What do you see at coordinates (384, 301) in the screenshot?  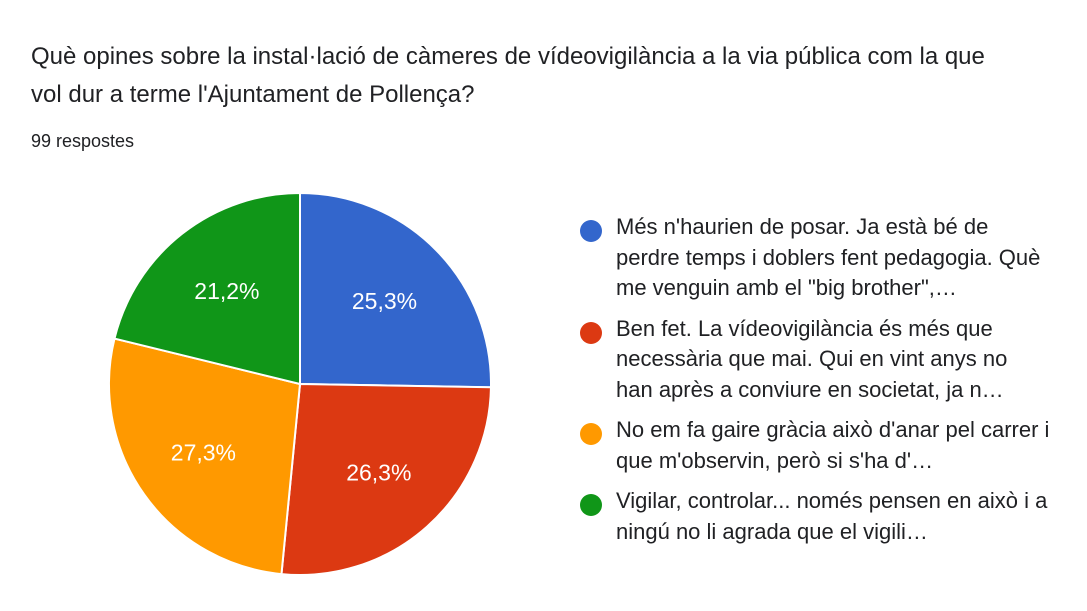 I see `slice-percentage-label: 25,3%` at bounding box center [384, 301].